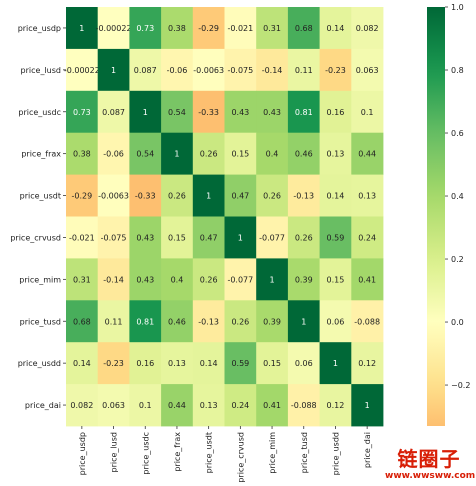 The image size is (476, 486). What do you see at coordinates (304, 154) in the screenshot?
I see `cell-value-label: 0.46` at bounding box center [304, 154].